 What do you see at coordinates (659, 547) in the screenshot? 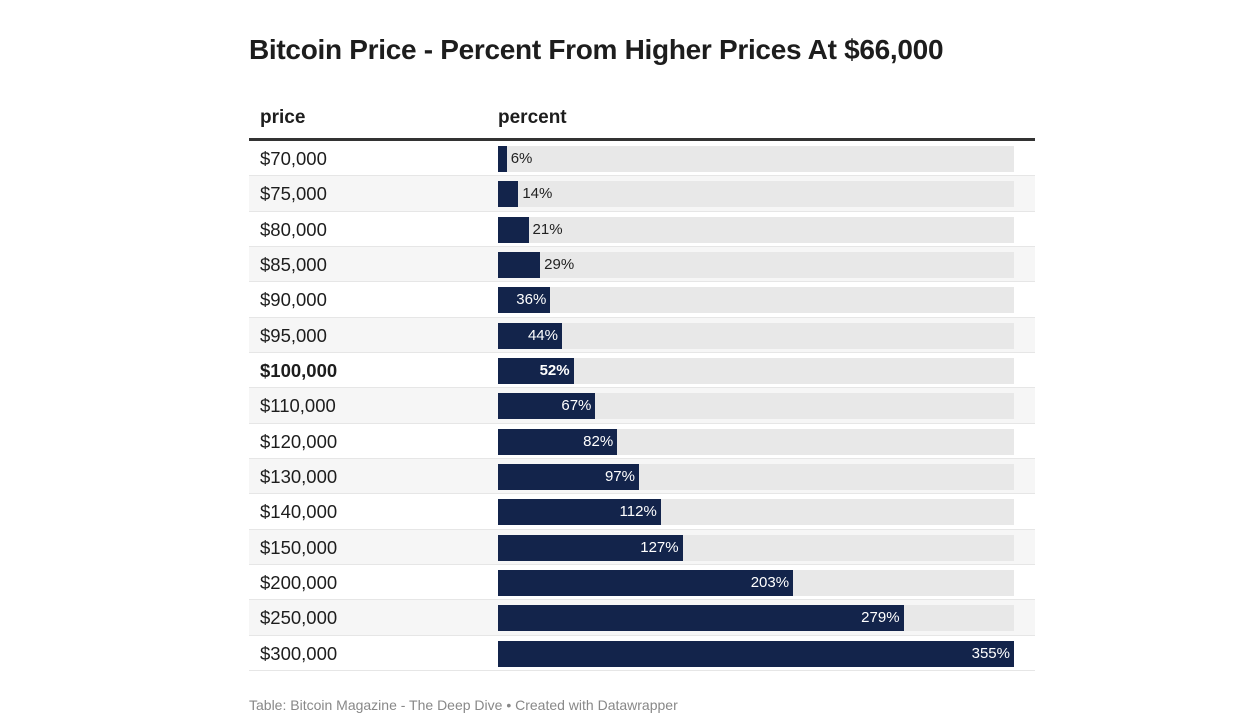
I see `percent-label: 127%` at bounding box center [659, 547].